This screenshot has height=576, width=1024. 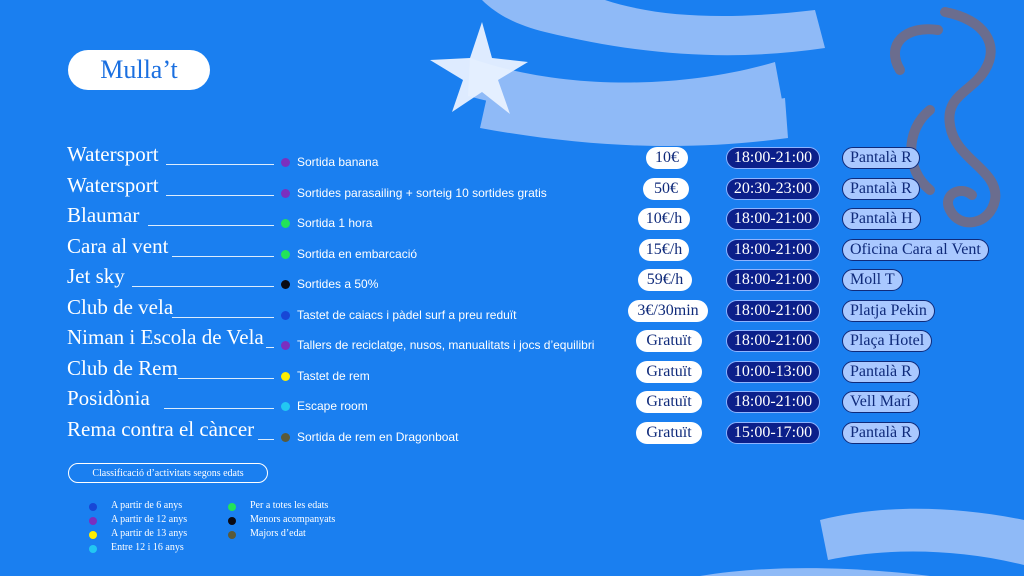 What do you see at coordinates (667, 158) in the screenshot?
I see `price-badge: 10€` at bounding box center [667, 158].